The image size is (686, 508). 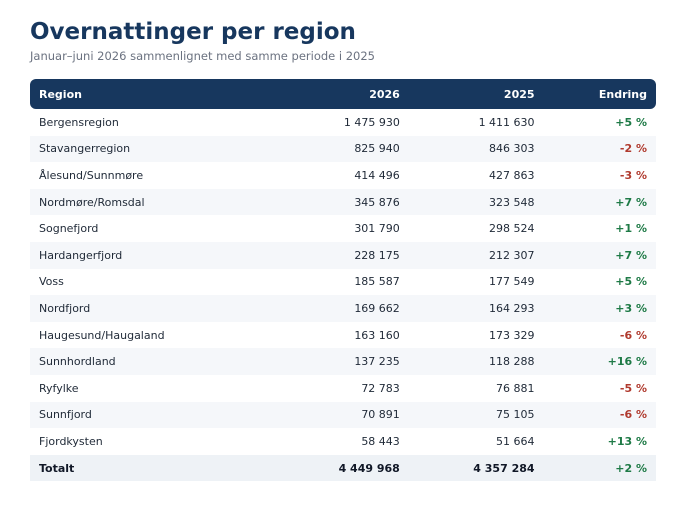 What do you see at coordinates (71, 441) in the screenshot?
I see `region-cell: Fjordkysten` at bounding box center [71, 441].